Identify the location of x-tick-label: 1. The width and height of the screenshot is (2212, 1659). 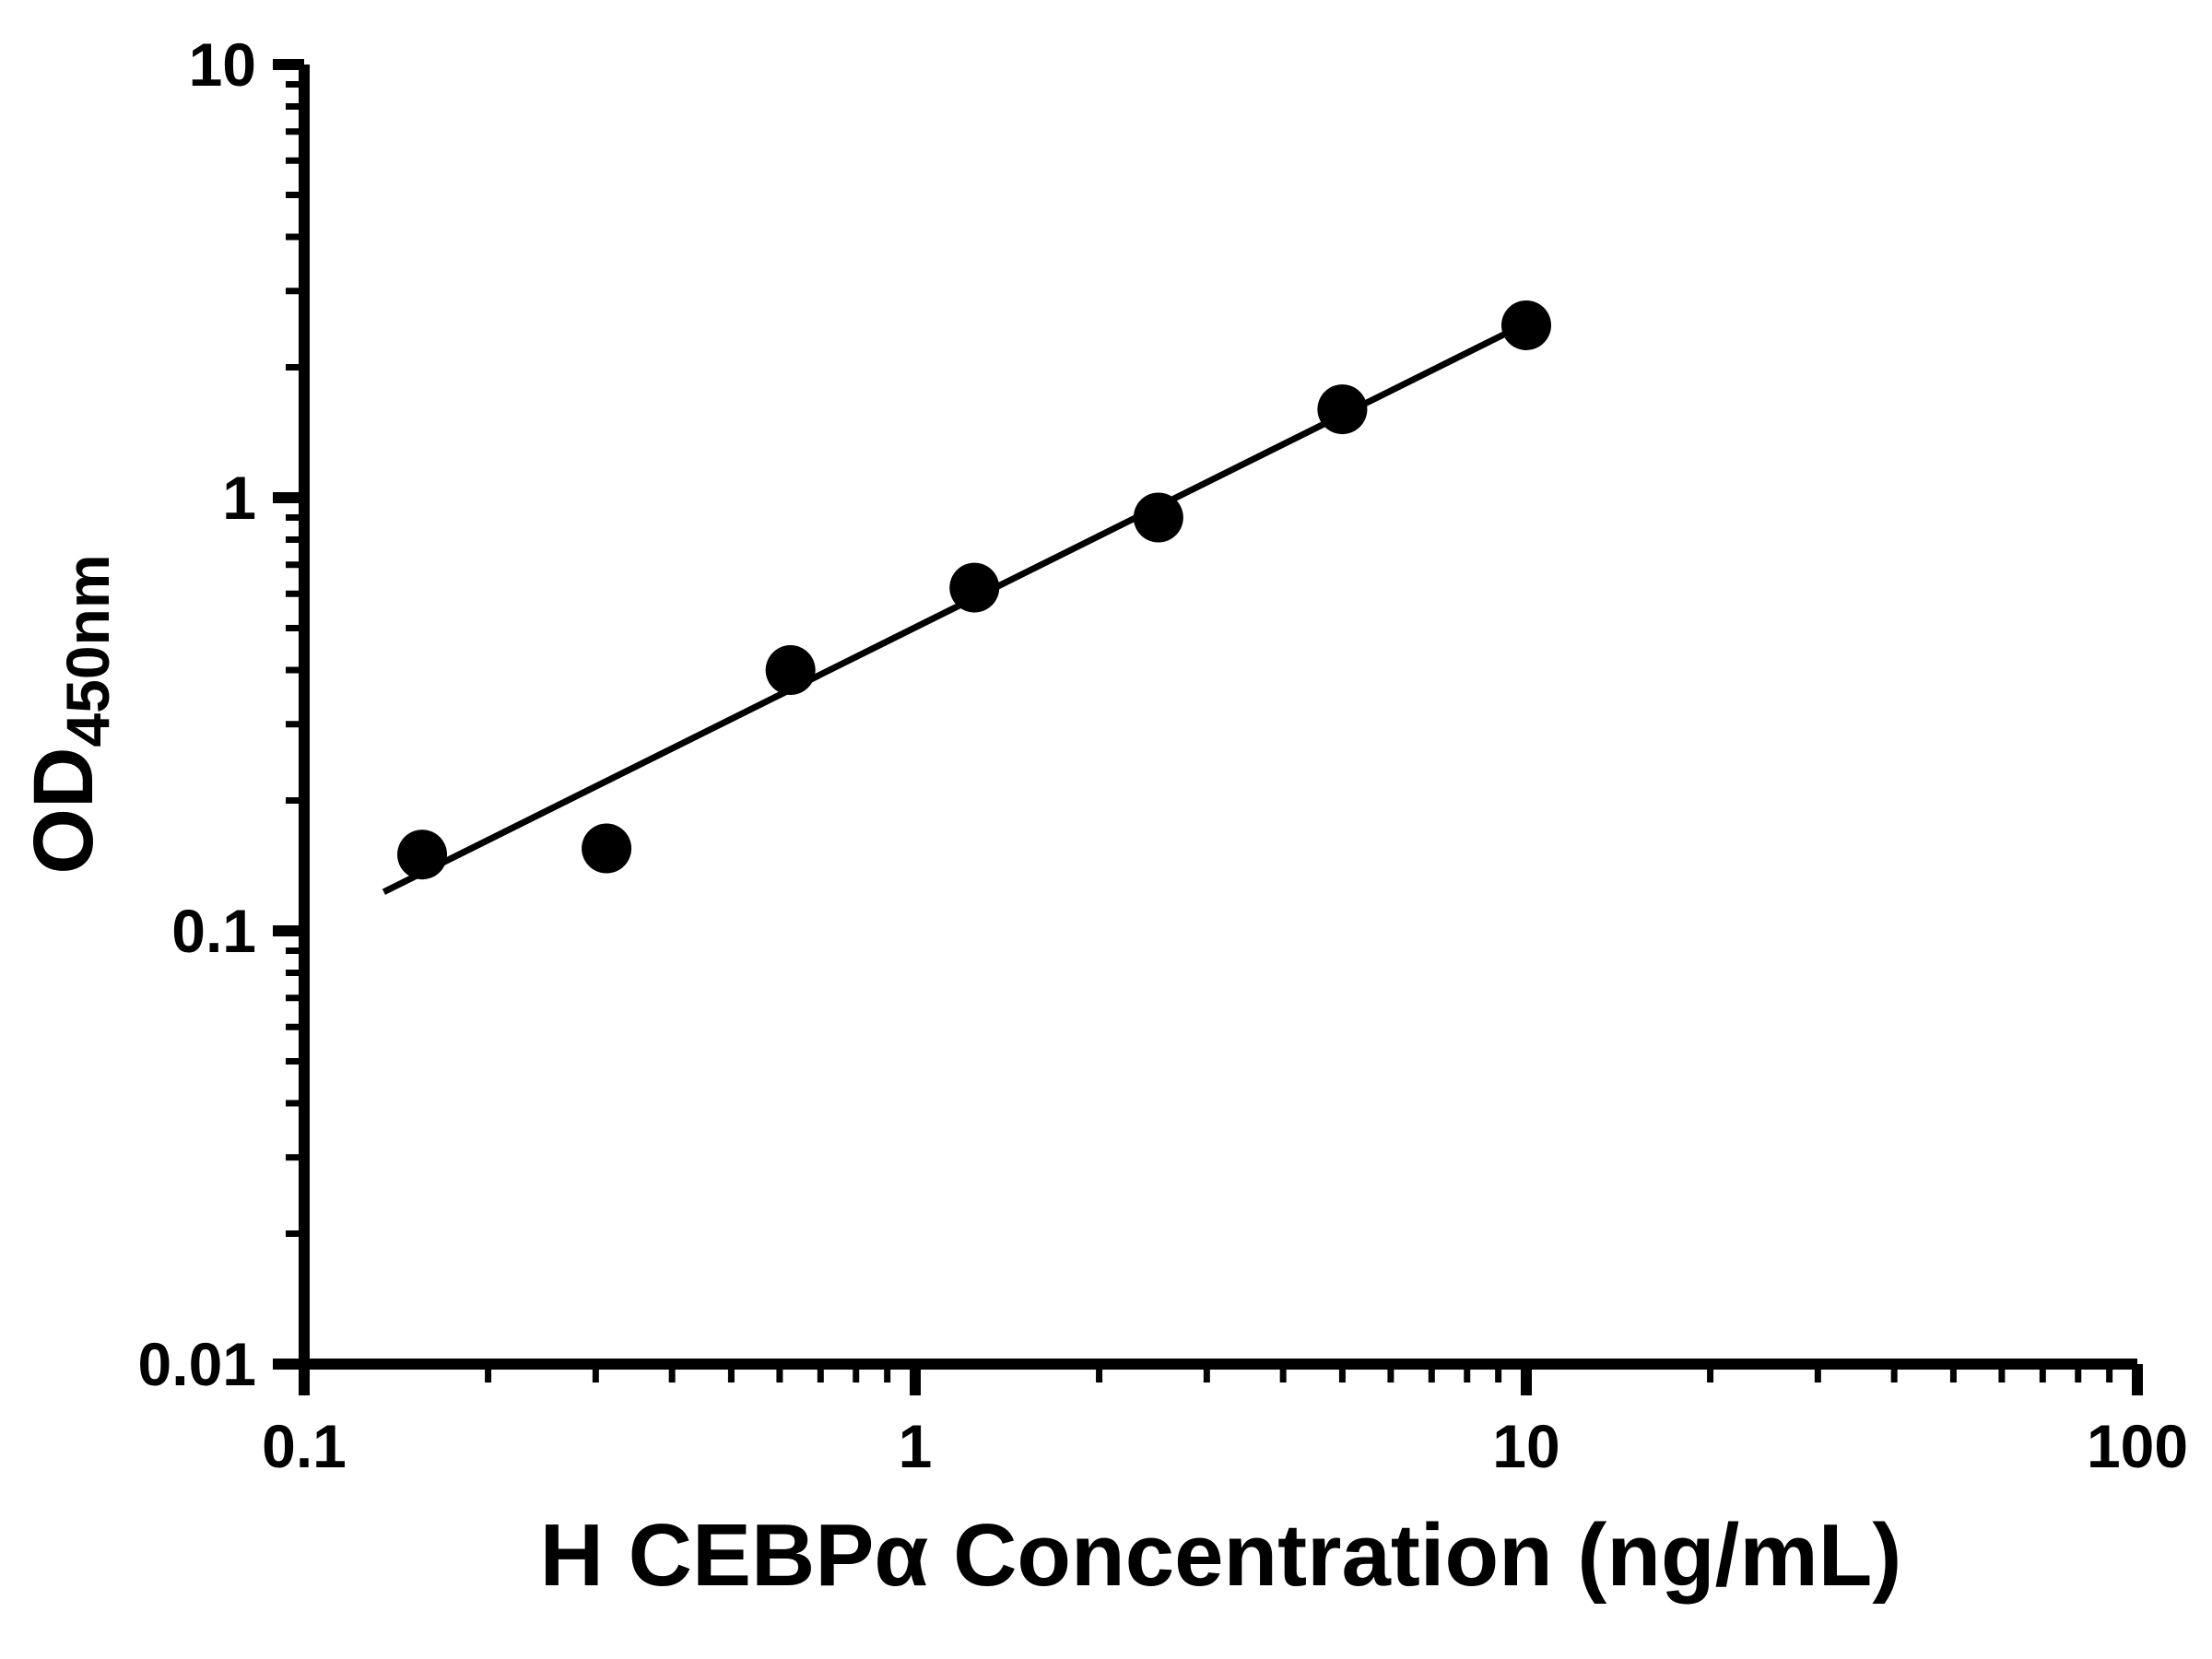
(916, 1446).